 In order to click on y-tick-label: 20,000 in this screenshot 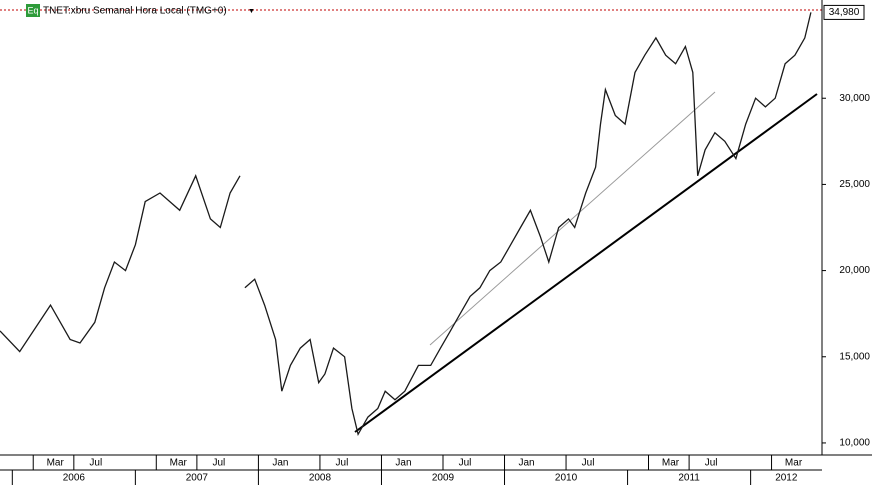, I will do `click(854, 270)`.